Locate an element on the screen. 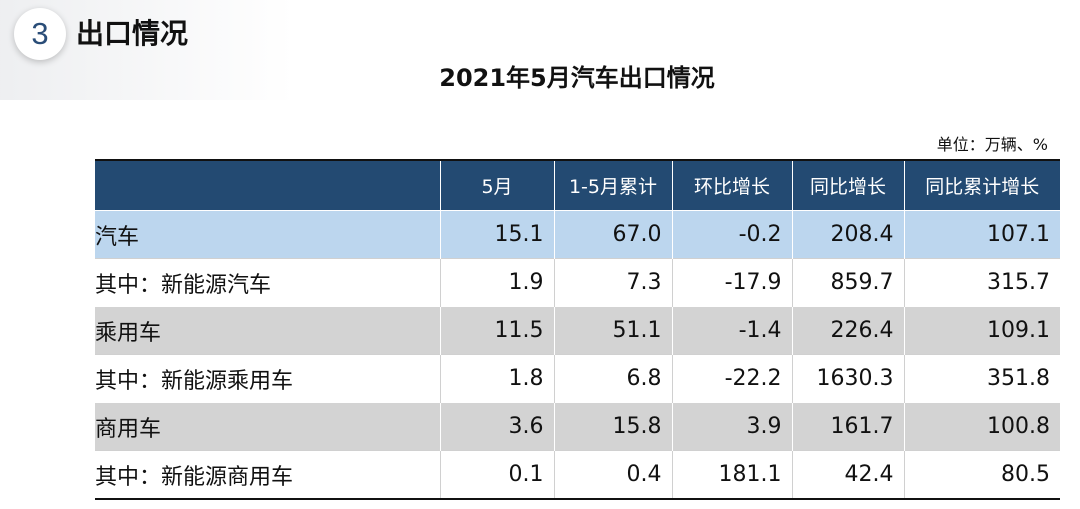 This screenshot has height=509, width=1080. cell-yoy-growth: 859.7 is located at coordinates (847, 282).